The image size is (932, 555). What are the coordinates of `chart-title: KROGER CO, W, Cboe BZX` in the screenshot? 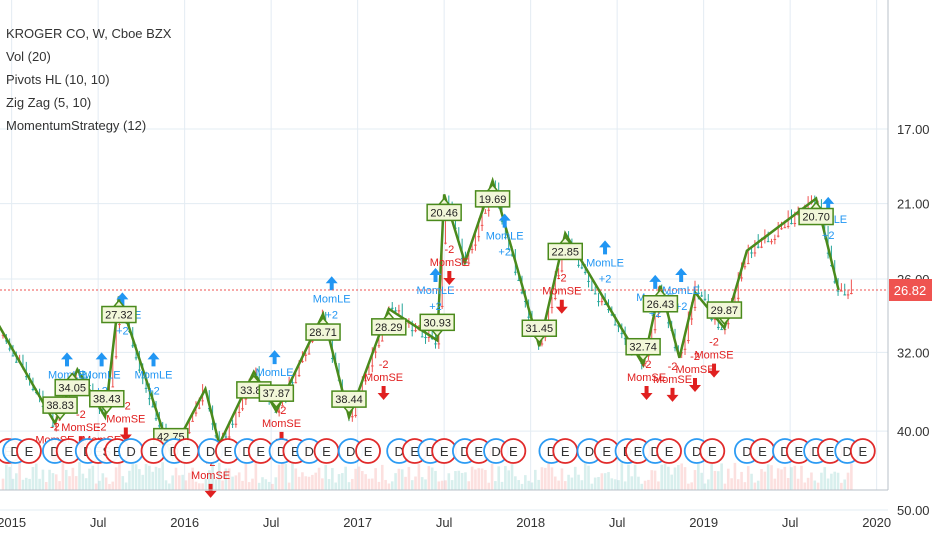 It's located at (89, 33).